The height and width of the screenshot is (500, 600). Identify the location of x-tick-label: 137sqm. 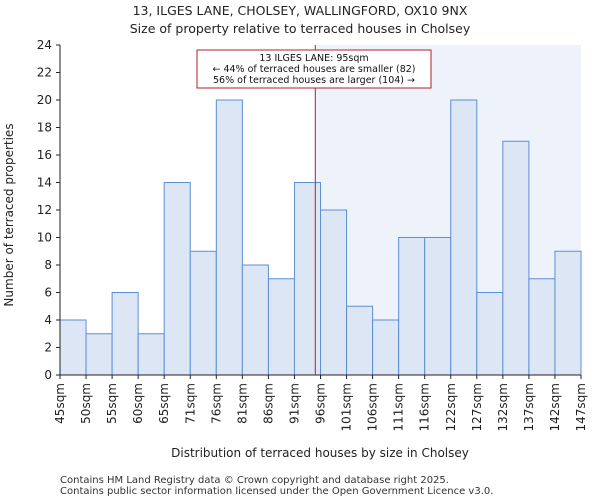
(529, 407).